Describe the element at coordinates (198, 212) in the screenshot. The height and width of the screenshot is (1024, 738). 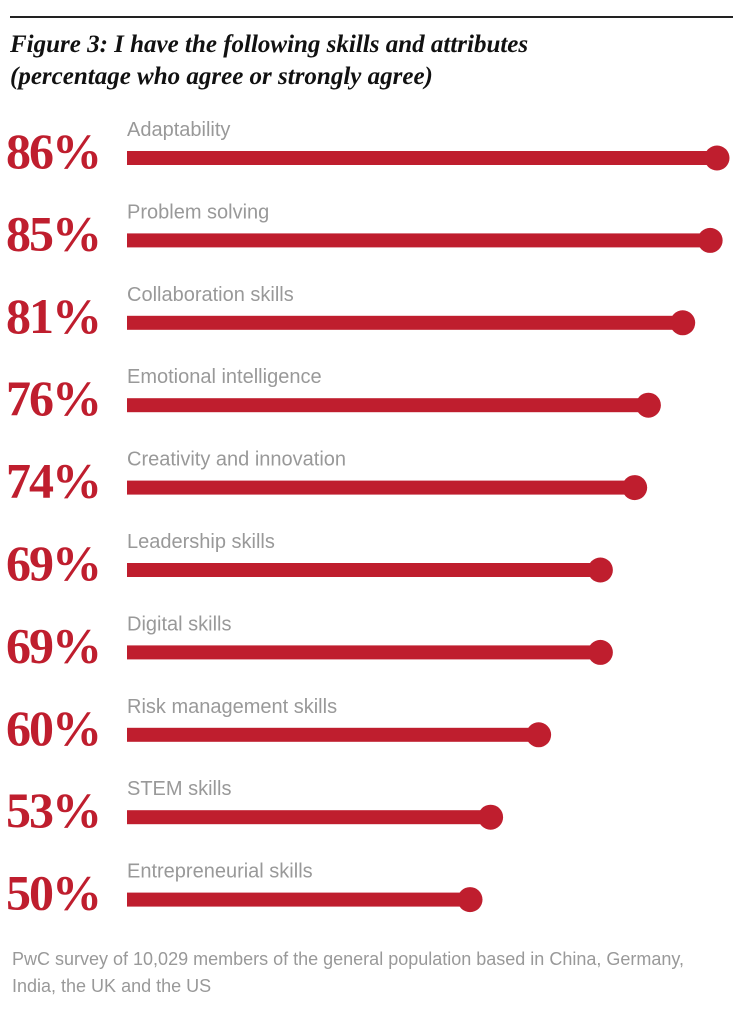
I see `category-label: Problem solving` at that location.